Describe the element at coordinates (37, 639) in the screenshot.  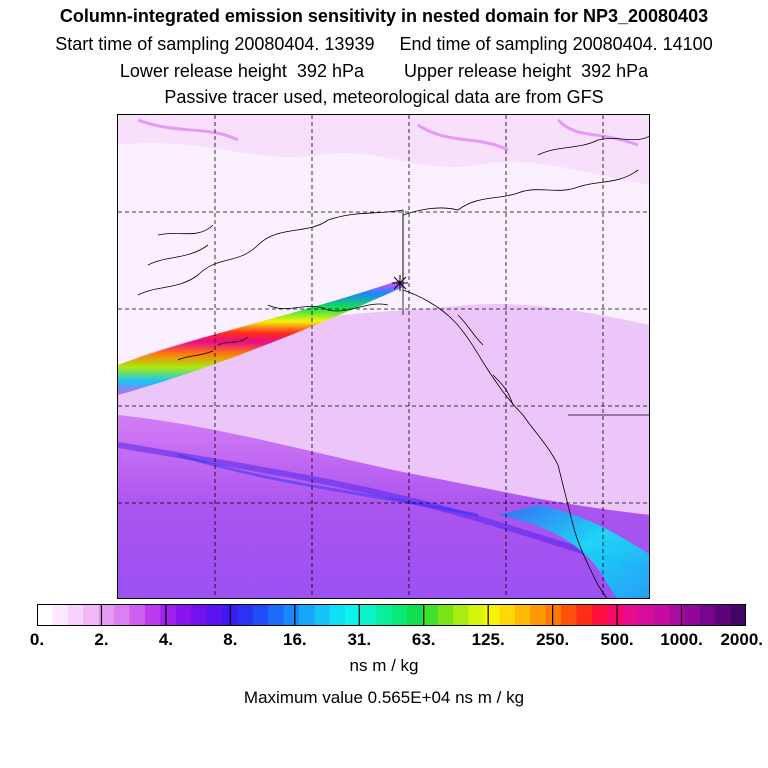
I see `colorbar-tick-label: 0.` at that location.